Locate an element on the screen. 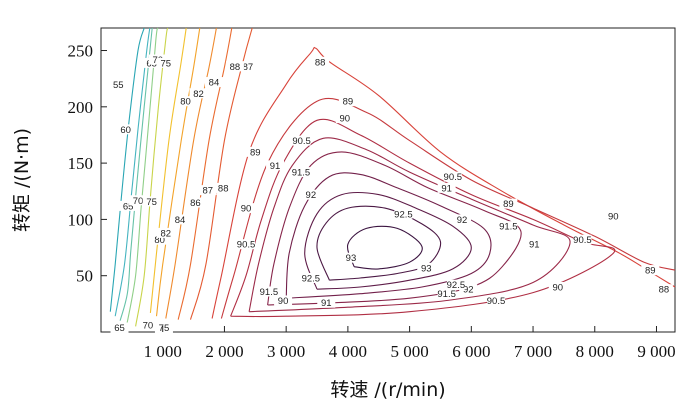 Image resolution: width=692 pixels, height=406 pixels. y-tick-label: 250 is located at coordinates (81, 51).